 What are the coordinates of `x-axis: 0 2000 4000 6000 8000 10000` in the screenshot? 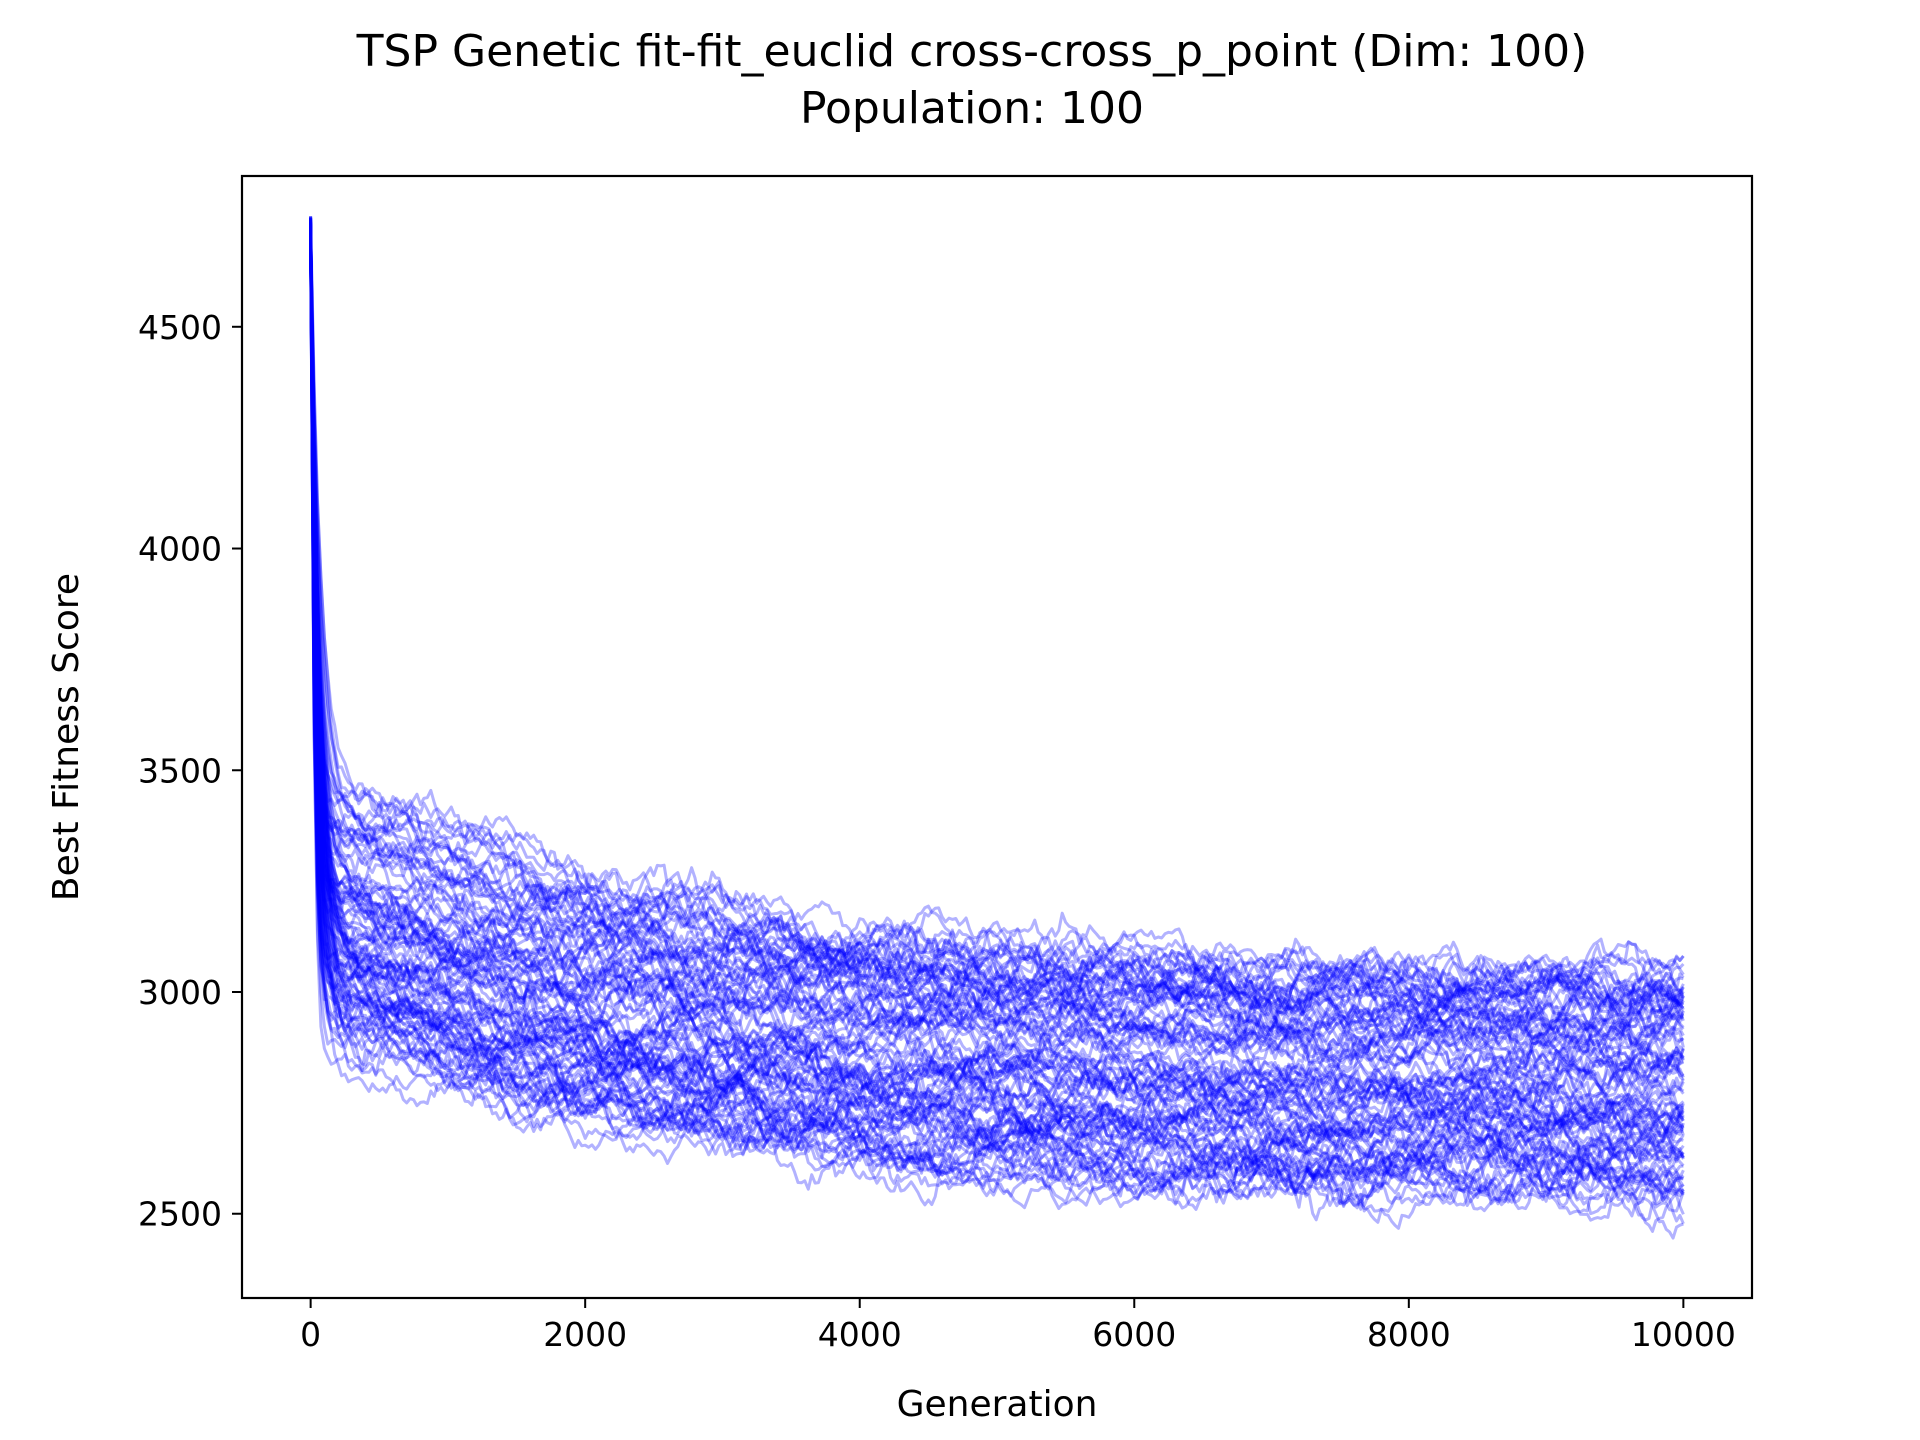 It's located at (1018, 1326).